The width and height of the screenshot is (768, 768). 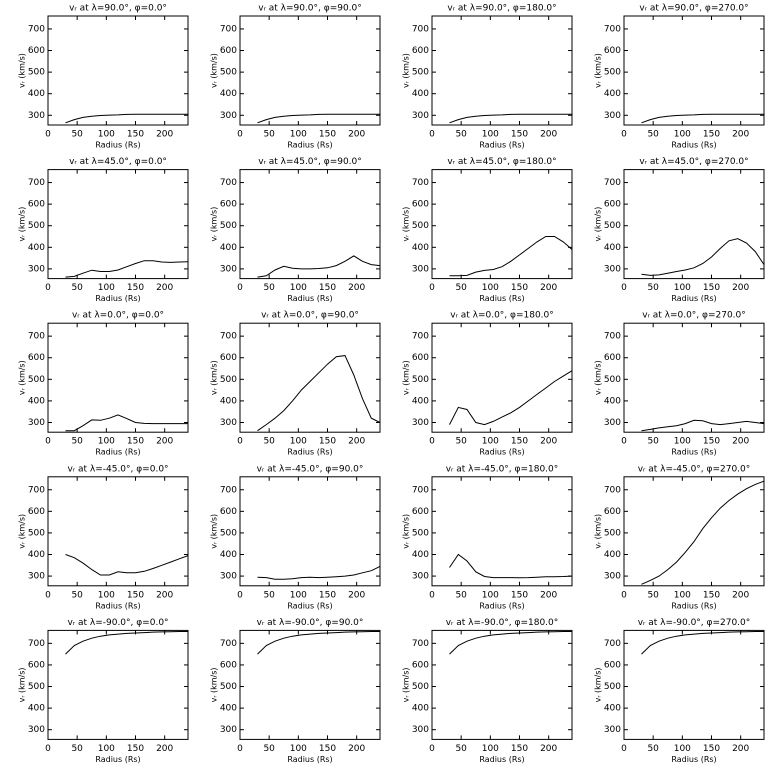 What do you see at coordinates (118, 162) in the screenshot?
I see `chart-title: vᵣ at λ=45.0°, φ=0.0°` at bounding box center [118, 162].